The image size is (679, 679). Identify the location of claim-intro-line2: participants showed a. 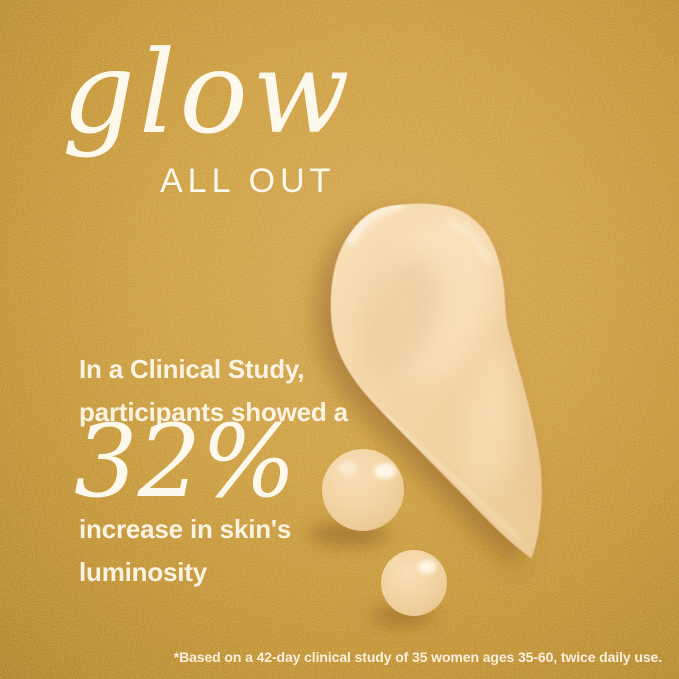
(213, 412).